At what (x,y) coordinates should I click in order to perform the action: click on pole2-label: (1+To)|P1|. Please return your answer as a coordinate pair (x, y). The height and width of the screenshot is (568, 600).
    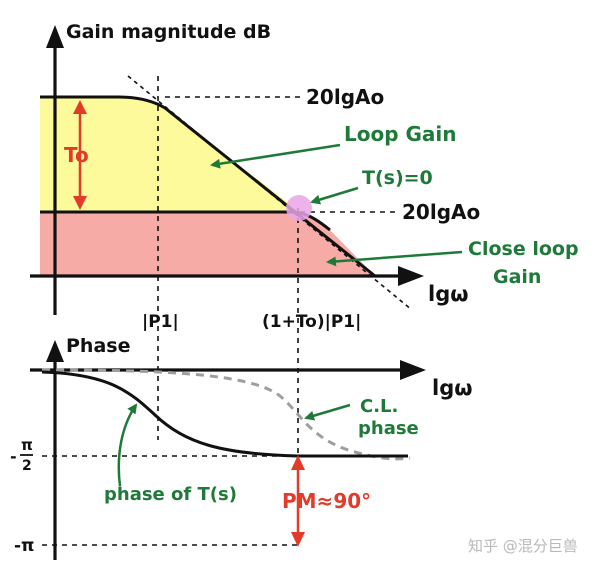
    Looking at the image, I should click on (311, 322).